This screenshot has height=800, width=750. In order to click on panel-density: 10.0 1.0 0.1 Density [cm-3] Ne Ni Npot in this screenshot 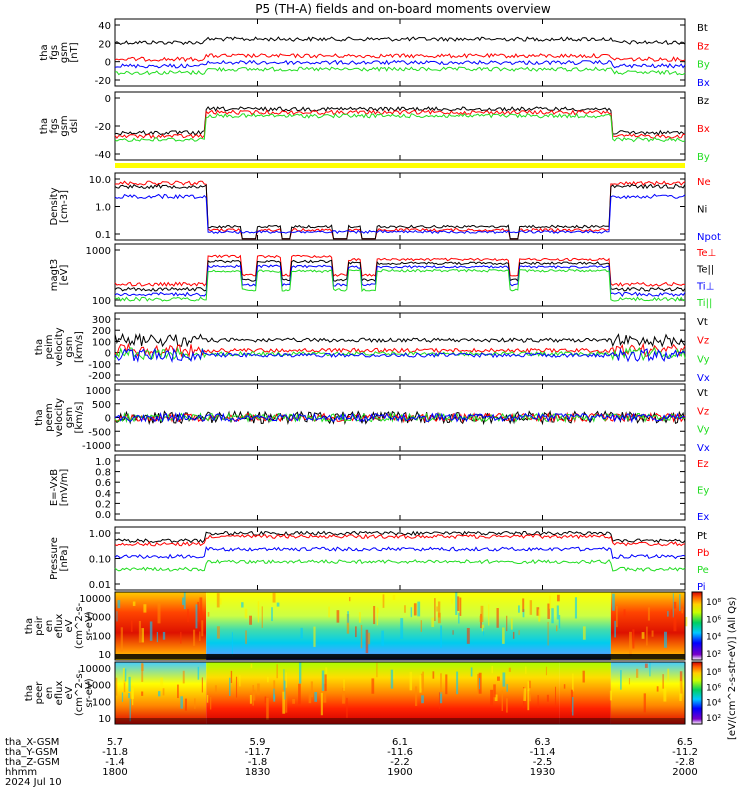, I will do `click(385, 207)`.